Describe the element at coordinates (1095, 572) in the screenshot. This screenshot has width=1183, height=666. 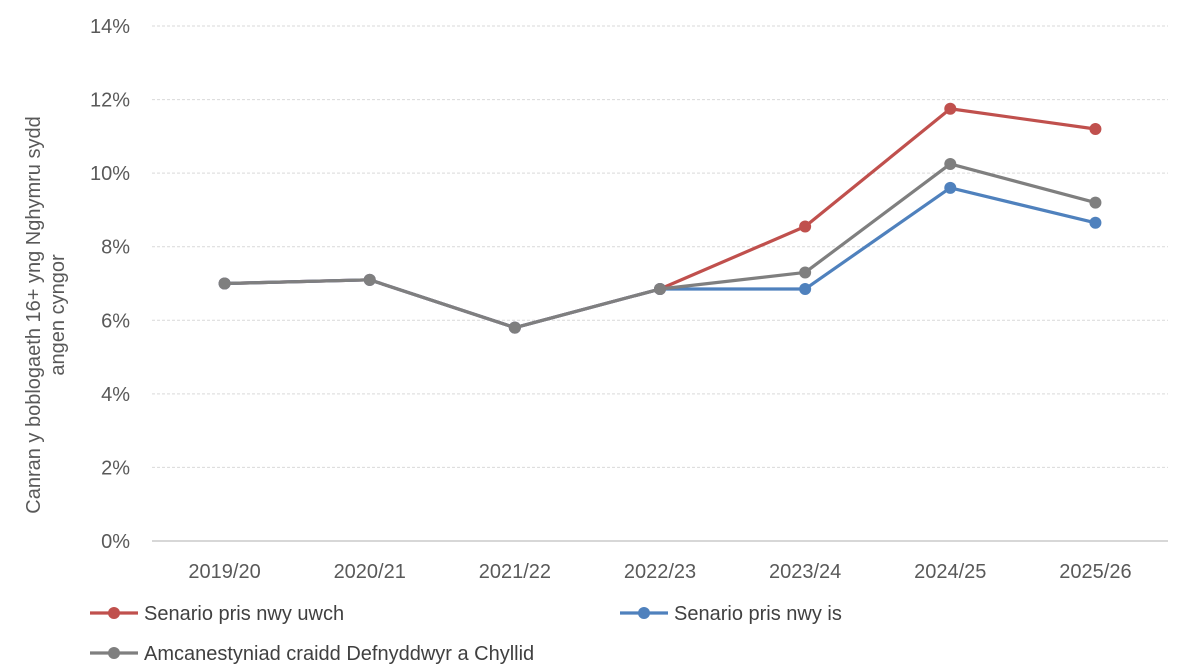
I see `x-tick-label: 2025/26` at that location.